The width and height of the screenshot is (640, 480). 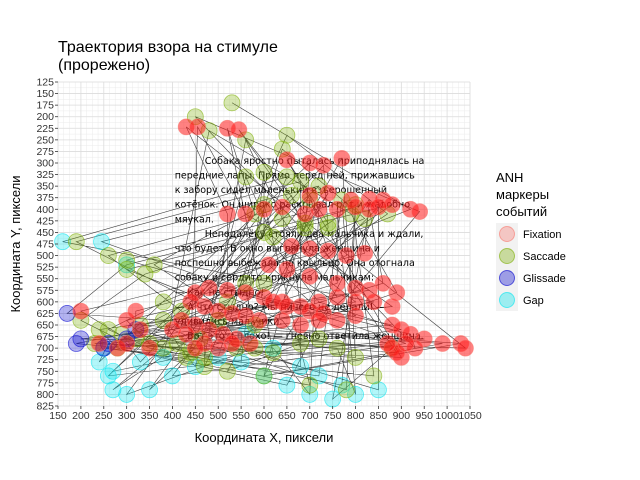 I want to click on y-tick-label: 575, so click(x=45, y=291).